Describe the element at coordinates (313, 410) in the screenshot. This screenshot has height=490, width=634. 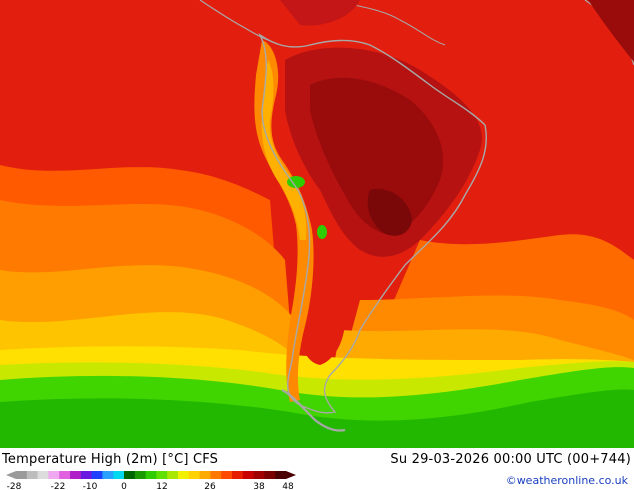
I see `coastline-tierra-del-fuego` at that location.